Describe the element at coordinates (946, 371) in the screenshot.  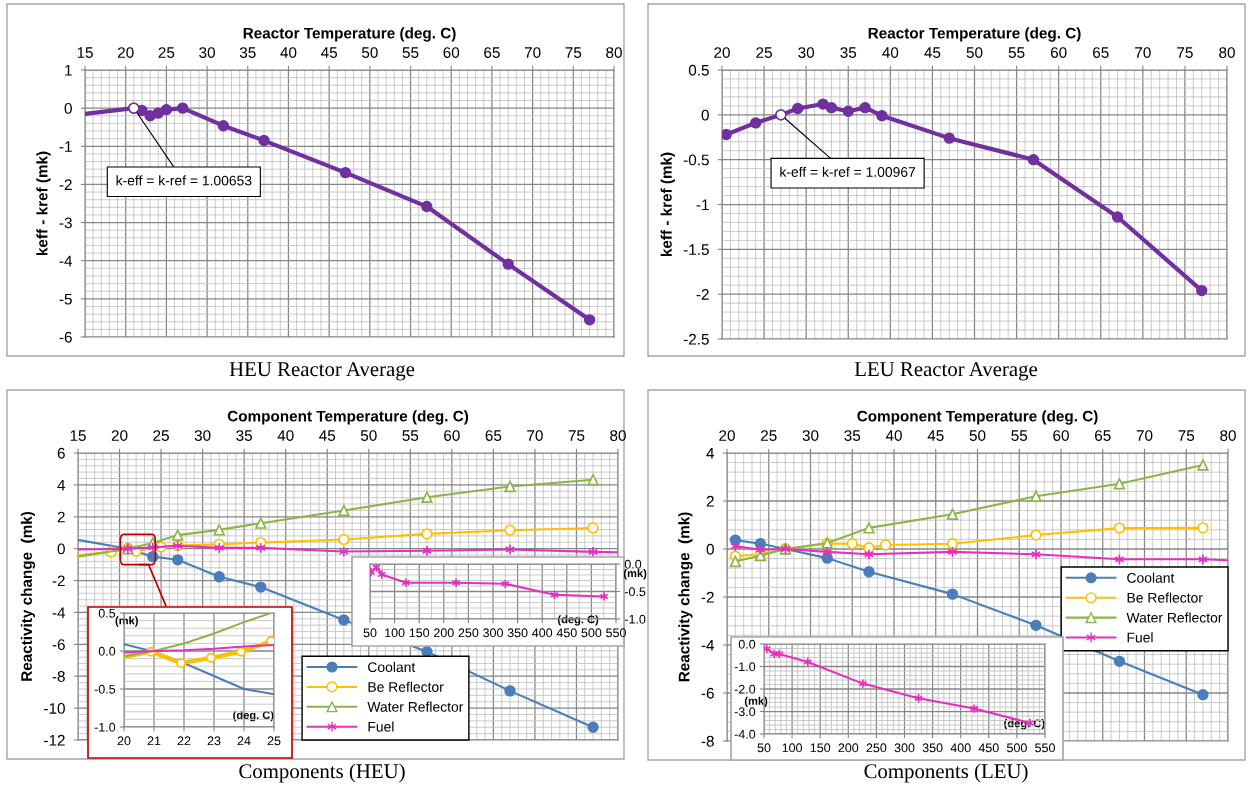
I see `text: LEU Reactor Average` at that location.